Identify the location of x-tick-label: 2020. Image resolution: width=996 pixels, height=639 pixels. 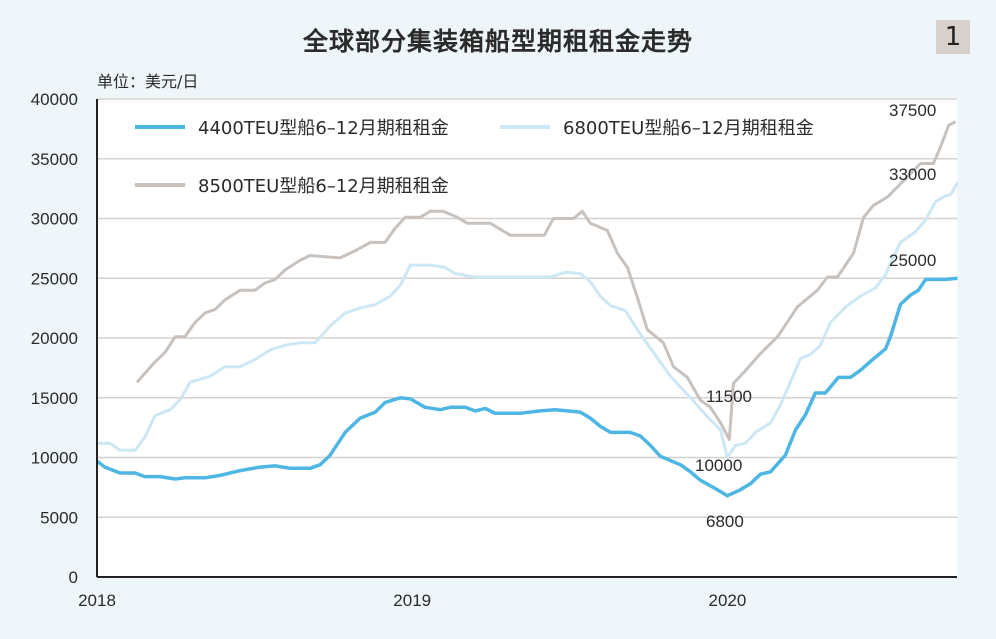
(727, 600).